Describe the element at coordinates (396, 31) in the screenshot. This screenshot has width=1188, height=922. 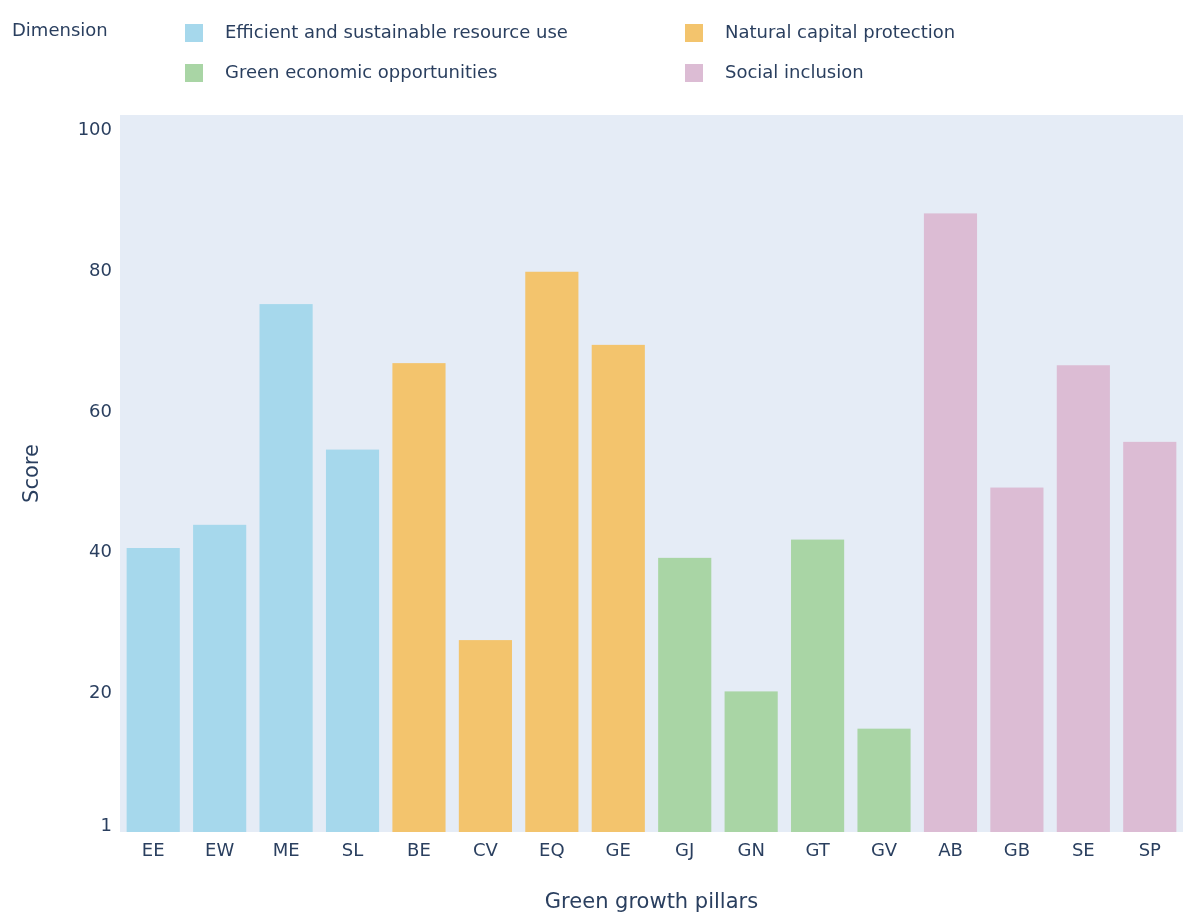
I see `legend-label: Efficient and sustainable resource use` at that location.